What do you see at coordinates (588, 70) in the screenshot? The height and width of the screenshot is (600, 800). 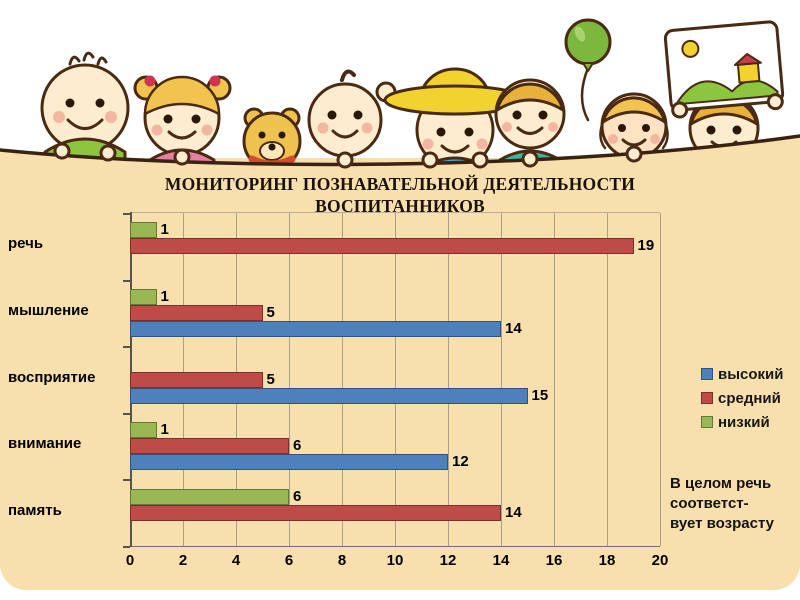 I see `balloon` at bounding box center [588, 70].